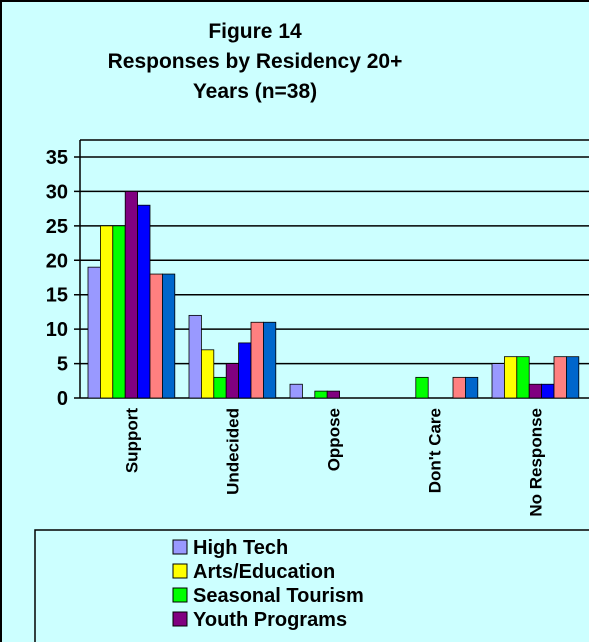 This screenshot has width=589, height=642. I want to click on y-tick-label: 15, so click(57, 296).